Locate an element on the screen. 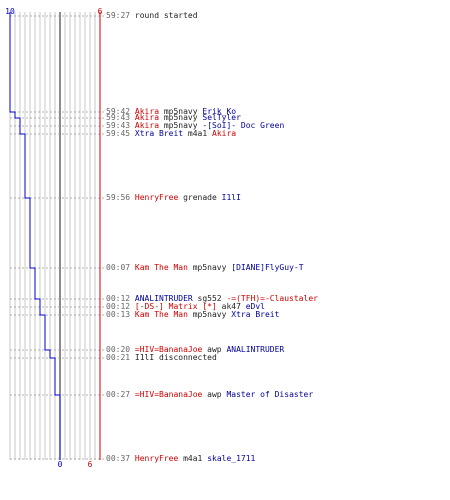 This screenshot has height=500, width=450. log-entry: 59:43 Akira mp5navy -[SoI]- Doc Green is located at coordinates (195, 126).